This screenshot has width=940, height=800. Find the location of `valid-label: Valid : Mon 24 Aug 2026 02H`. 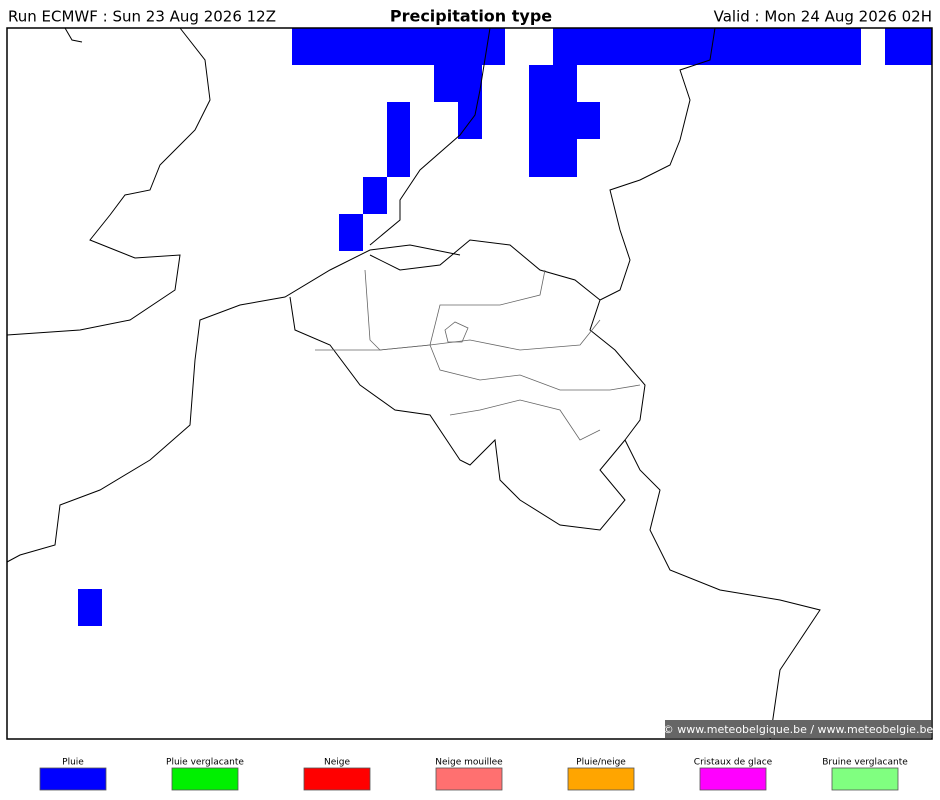

valid-label: Valid : Mon 24 Aug 2026 02H is located at coordinates (823, 17).